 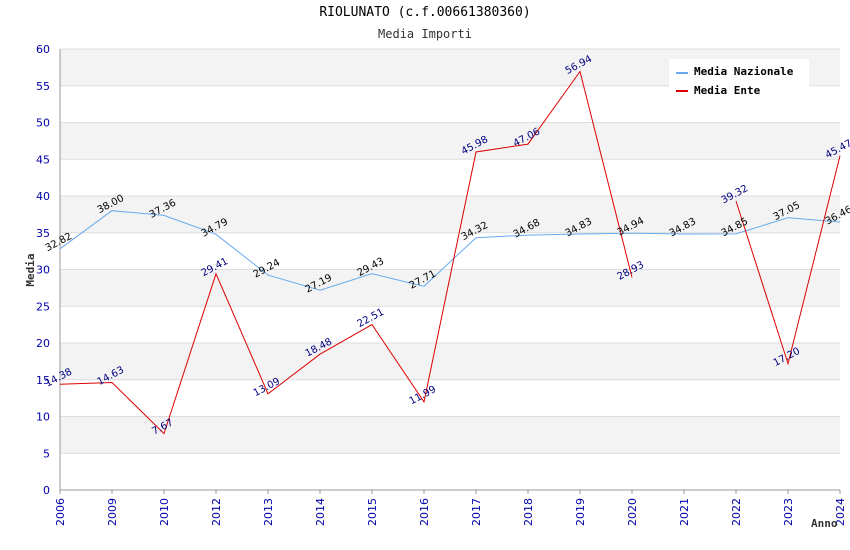 What do you see at coordinates (59, 378) in the screenshot?
I see `data-label: 14.38` at bounding box center [59, 378].